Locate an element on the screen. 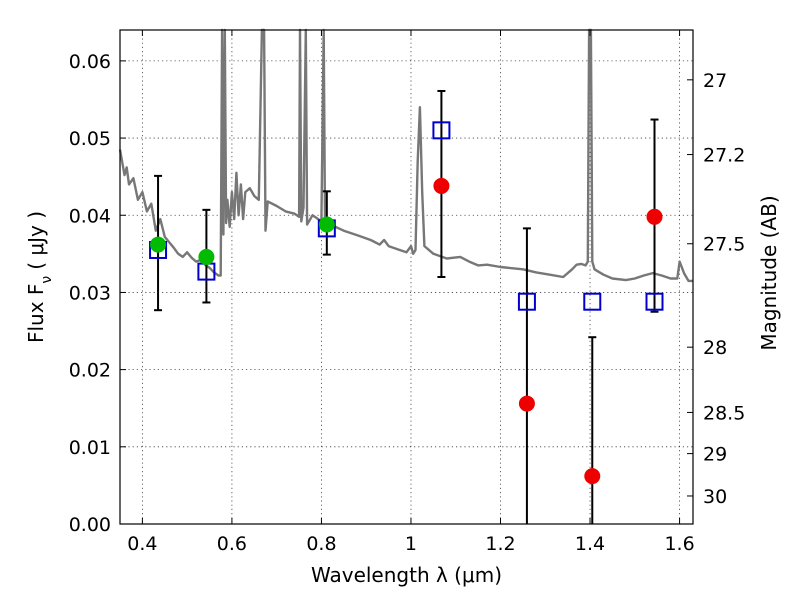 Image resolution: width=800 pixels, height=600 pixels. x-tick-label: 0.8 is located at coordinates (321, 544).